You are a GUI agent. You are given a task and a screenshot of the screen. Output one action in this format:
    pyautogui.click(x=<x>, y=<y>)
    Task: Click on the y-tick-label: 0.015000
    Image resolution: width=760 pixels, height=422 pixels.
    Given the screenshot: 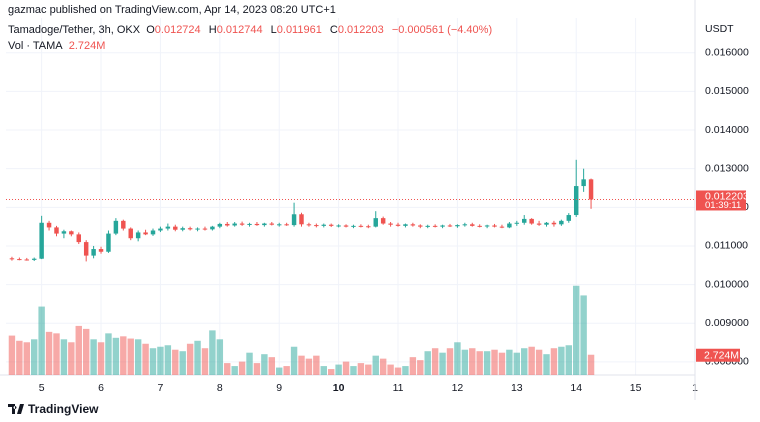 What is the action you would take?
    pyautogui.click(x=727, y=91)
    